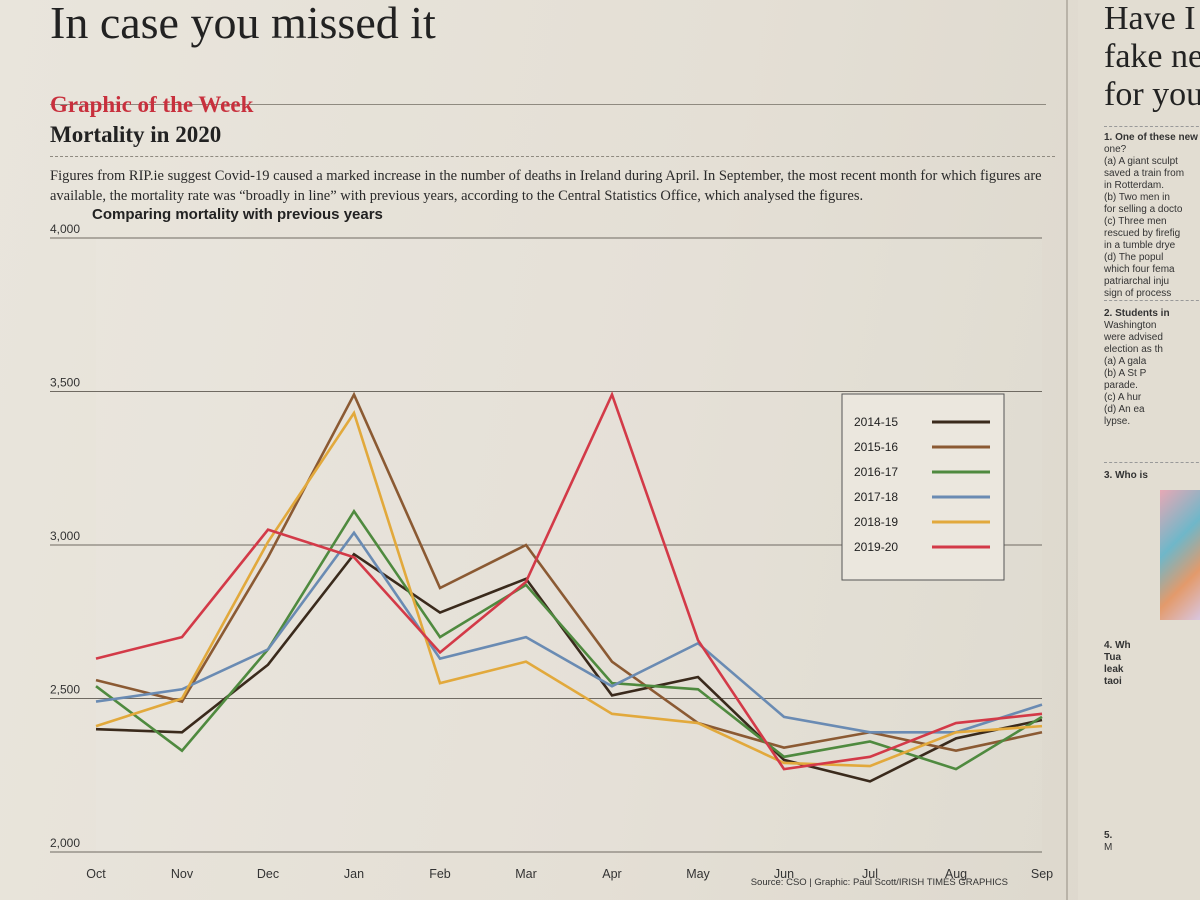  Describe the element at coordinates (1113, 657) in the screenshot. I see `quiz-line: Tua` at that location.